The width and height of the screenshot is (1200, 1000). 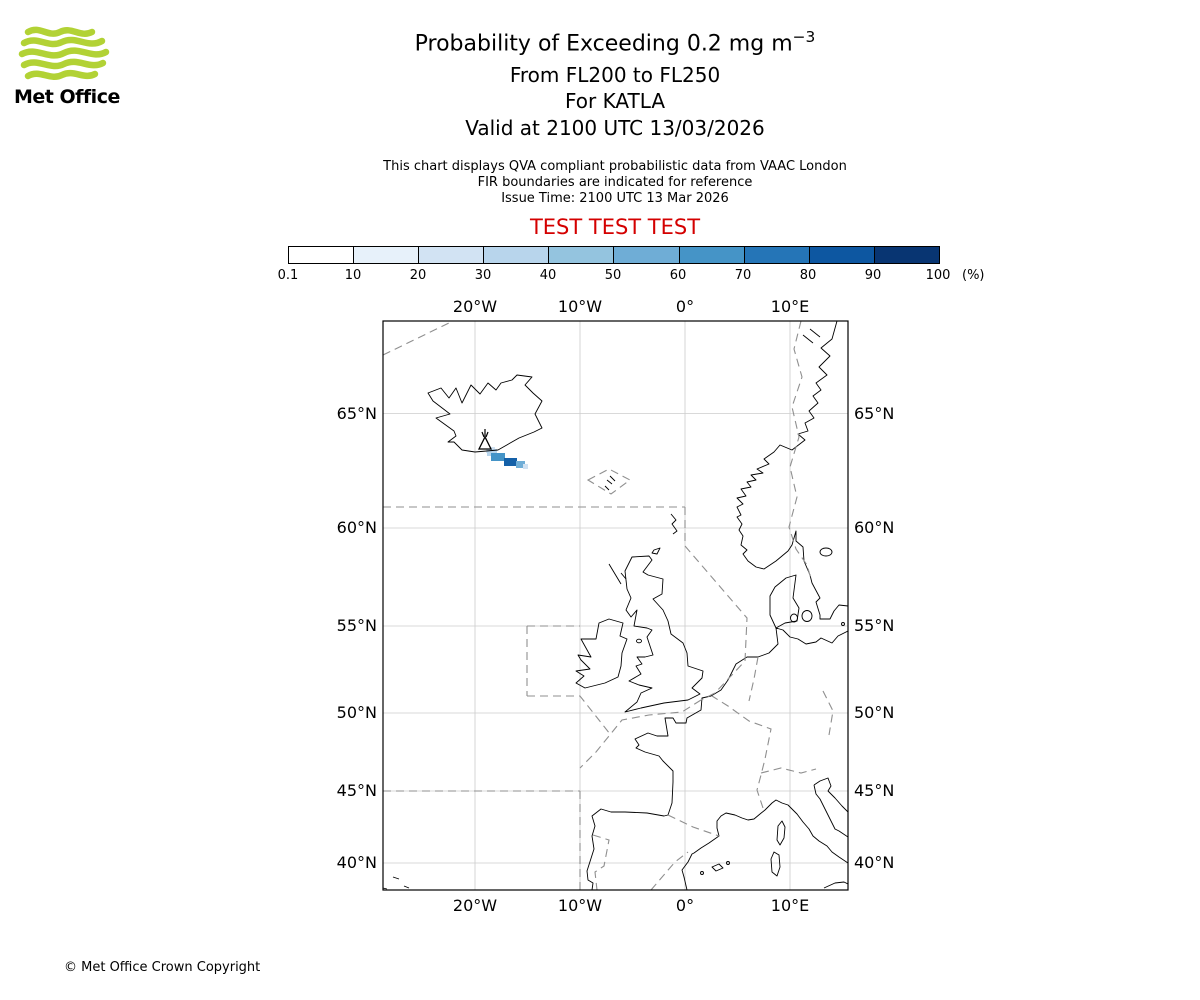 What do you see at coordinates (615, 198) in the screenshot?
I see `info-issue-time: Issue Time: 2100 UTC 13 Mar 2026` at bounding box center [615, 198].